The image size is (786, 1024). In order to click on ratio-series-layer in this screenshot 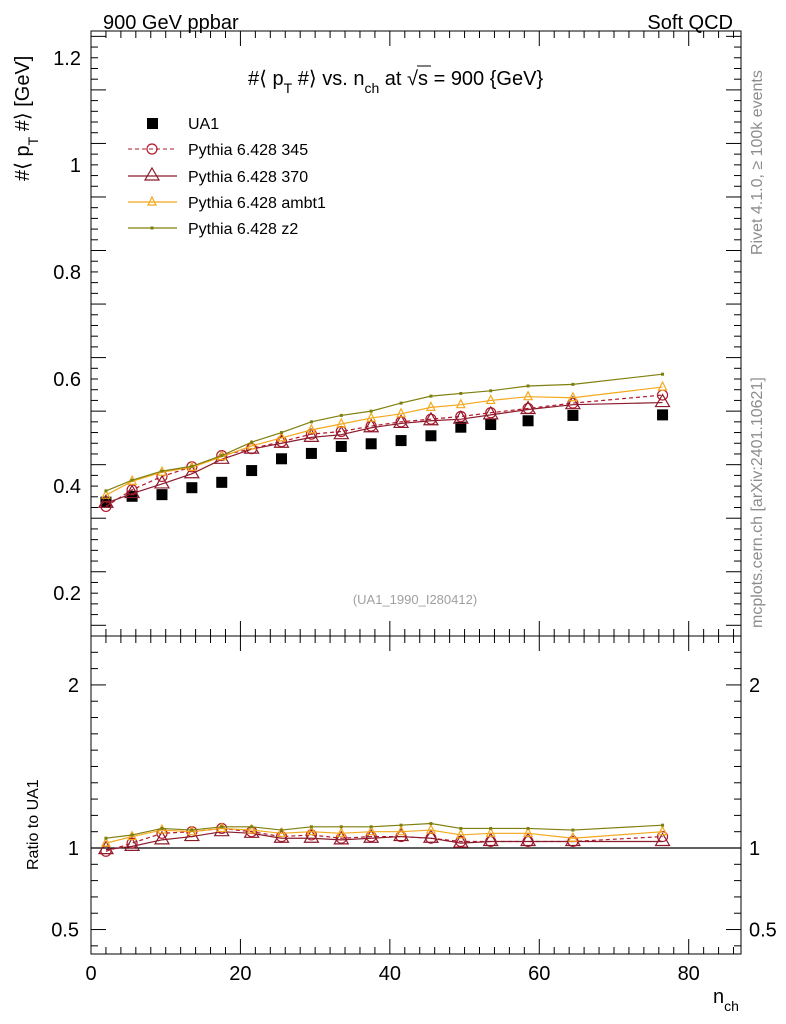, I will do `click(384, 839)`.